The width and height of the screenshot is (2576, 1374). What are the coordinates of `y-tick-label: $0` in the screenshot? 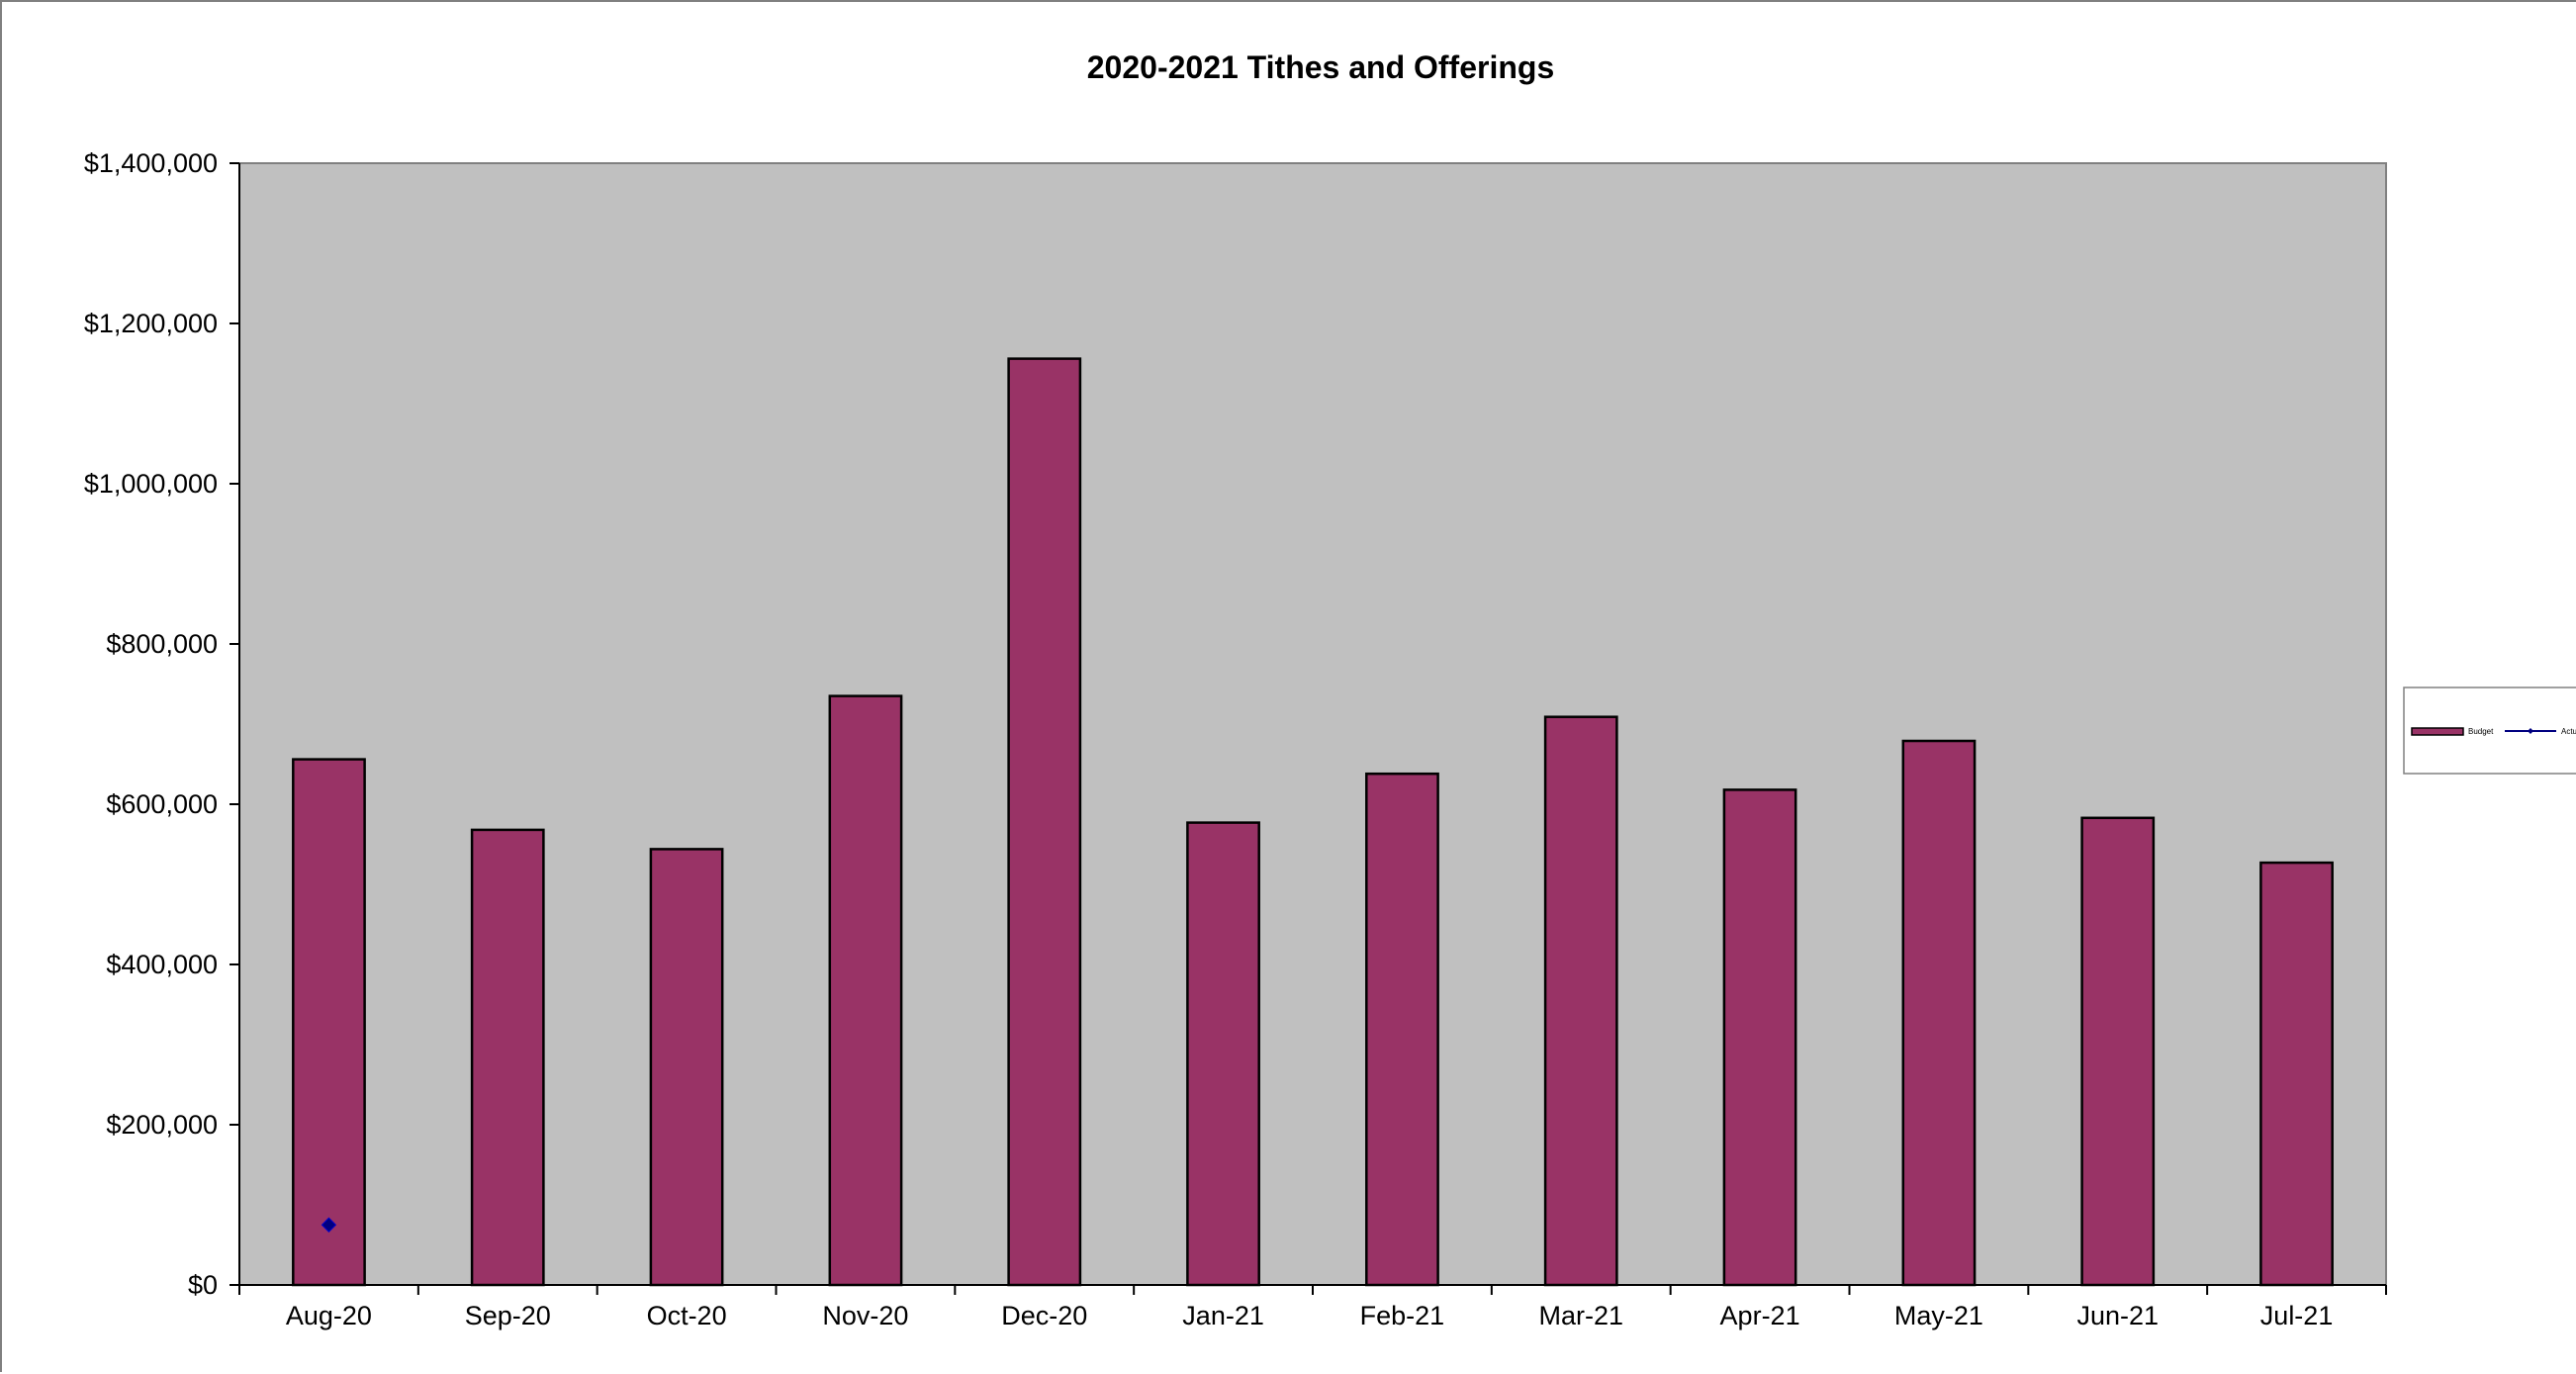 It's located at (203, 1285).